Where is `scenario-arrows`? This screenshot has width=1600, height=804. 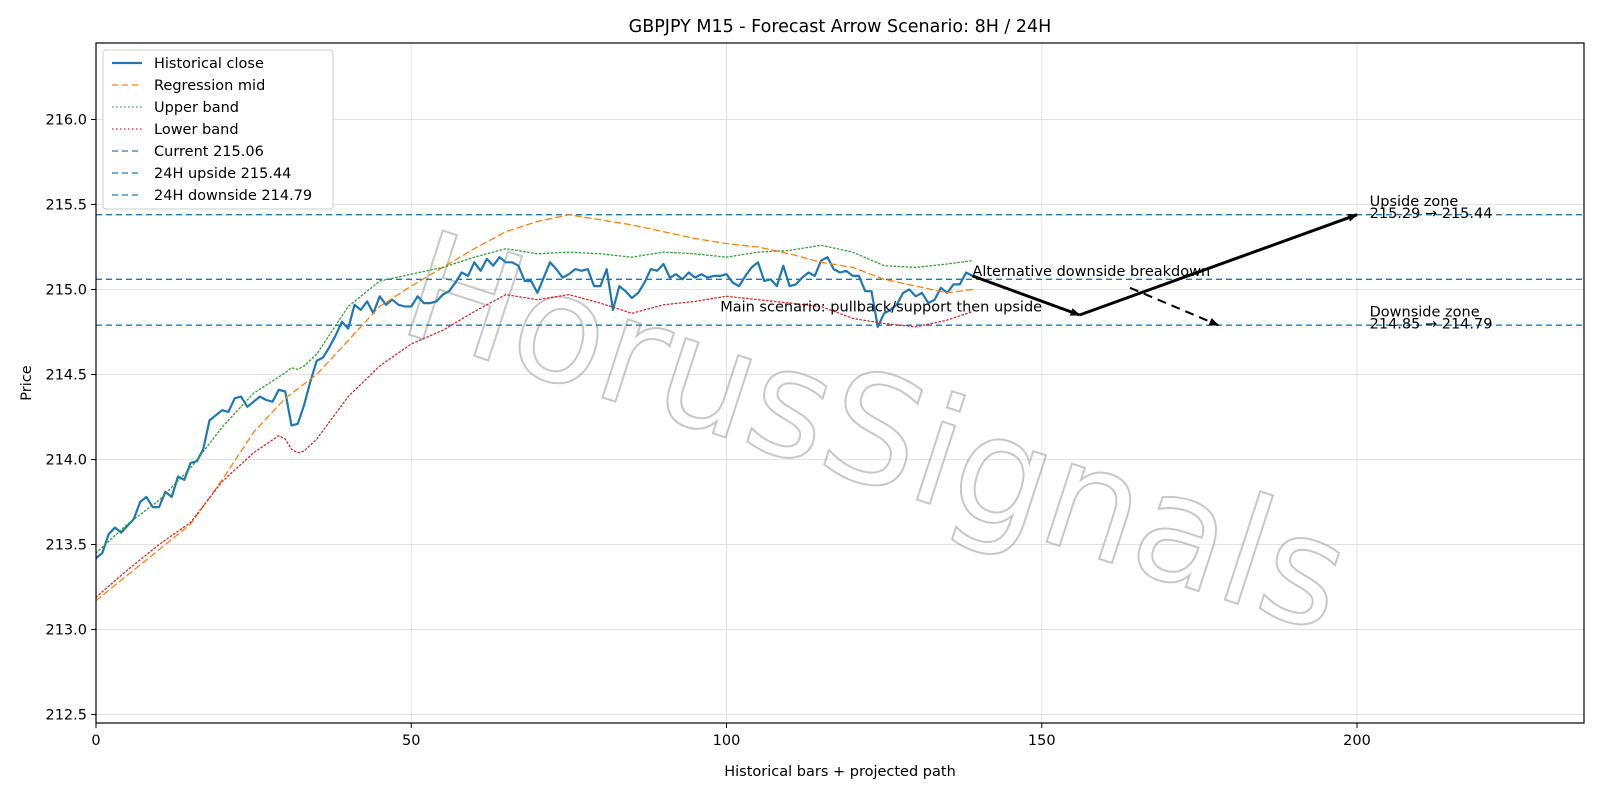
scenario-arrows is located at coordinates (1164, 270).